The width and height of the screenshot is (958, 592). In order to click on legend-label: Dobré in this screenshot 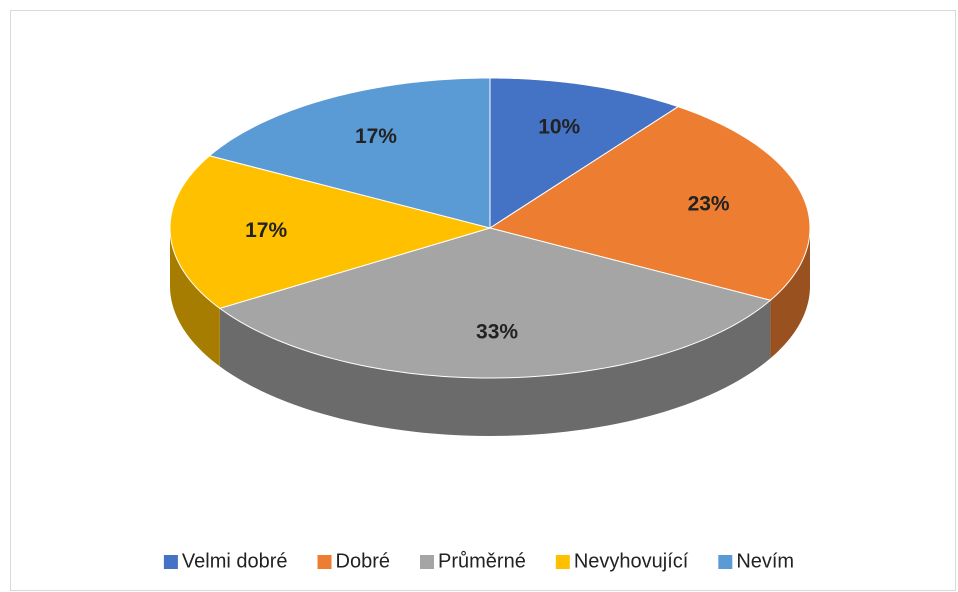, I will do `click(363, 561)`.